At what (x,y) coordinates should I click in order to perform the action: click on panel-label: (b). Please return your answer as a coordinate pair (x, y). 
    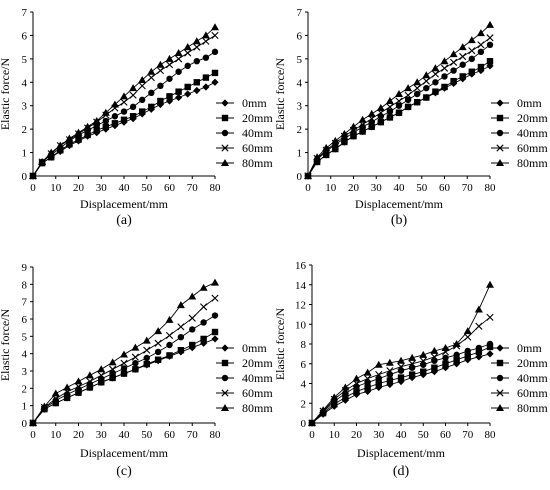
    Looking at the image, I should click on (399, 220).